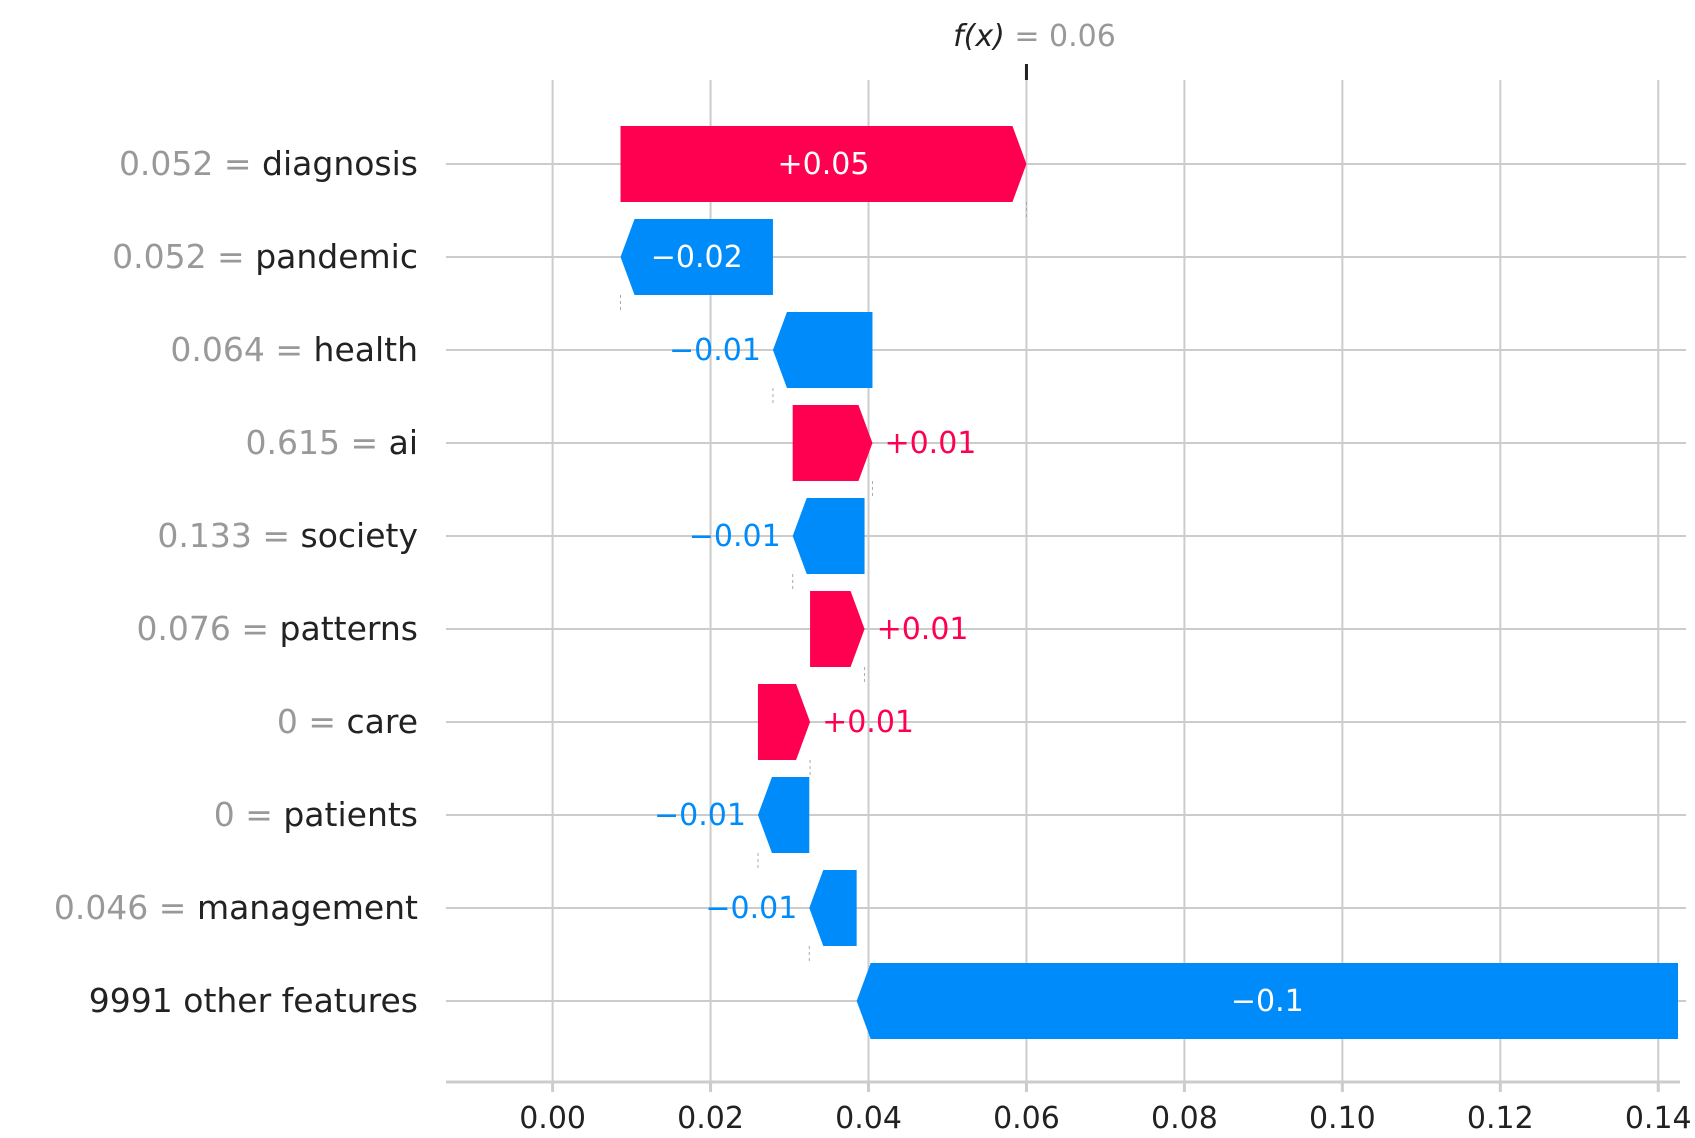 Image resolution: width=1695 pixels, height=1138 pixels. What do you see at coordinates (1069, 1108) in the screenshot?
I see `x-axis: 0.00 0.02 0.04 0.06 0.08 0.10 0.12 0.14` at bounding box center [1069, 1108].